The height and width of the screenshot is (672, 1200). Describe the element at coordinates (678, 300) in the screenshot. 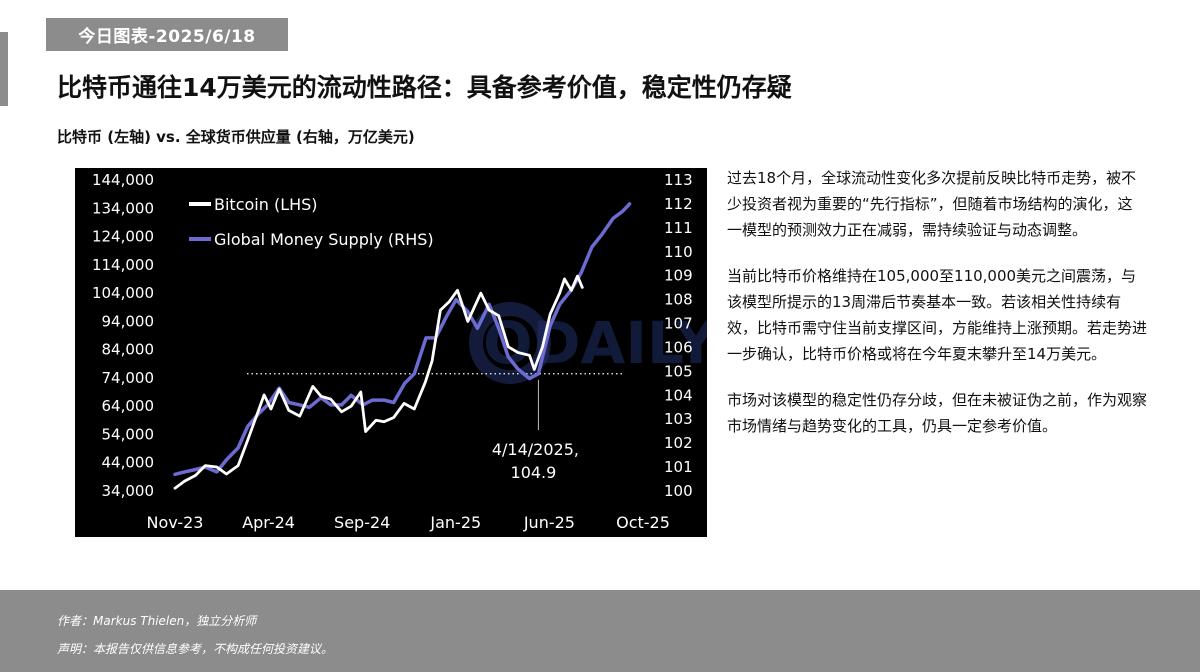

I see `right-axis-tick-label: 108` at that location.